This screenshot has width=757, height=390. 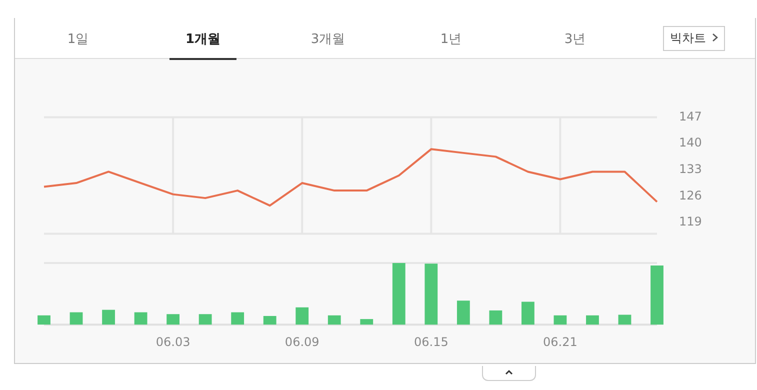 What do you see at coordinates (431, 341) in the screenshot?
I see `x-tick-label: 06.15` at bounding box center [431, 341].